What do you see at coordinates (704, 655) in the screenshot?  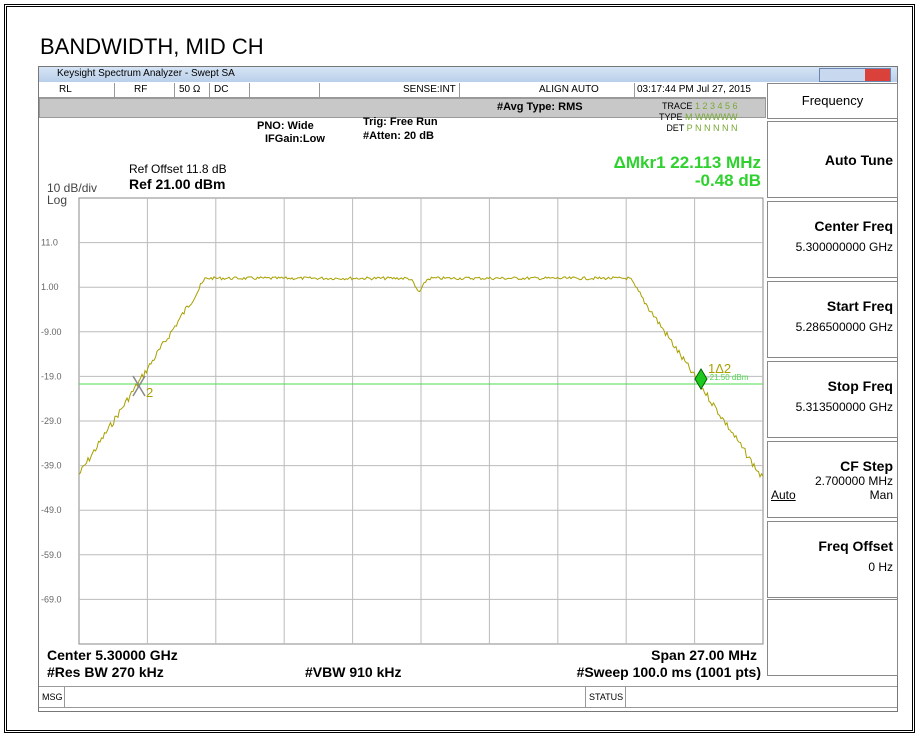 I see `span: Span 27.00 MHz` at bounding box center [704, 655].